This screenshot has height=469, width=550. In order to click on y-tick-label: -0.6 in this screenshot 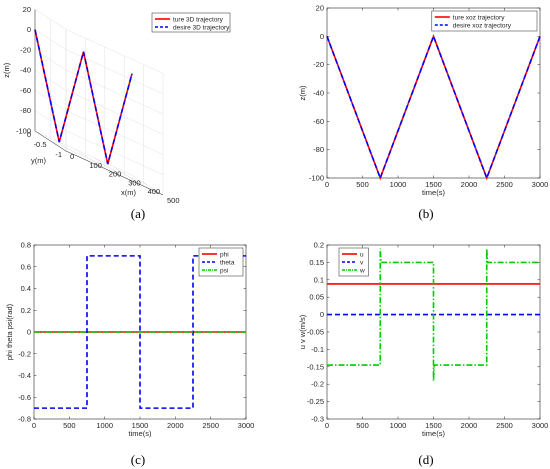, I will do `click(24, 397)`.